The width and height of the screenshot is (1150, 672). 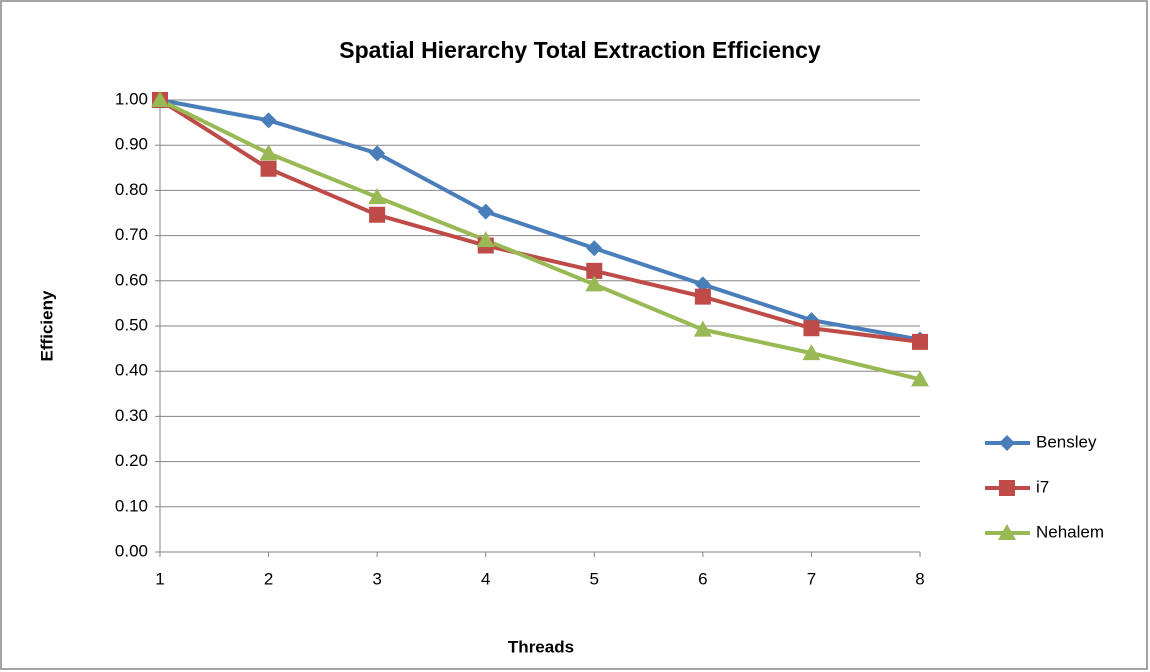 I want to click on x-tick-label: 1, so click(x=159, y=578).